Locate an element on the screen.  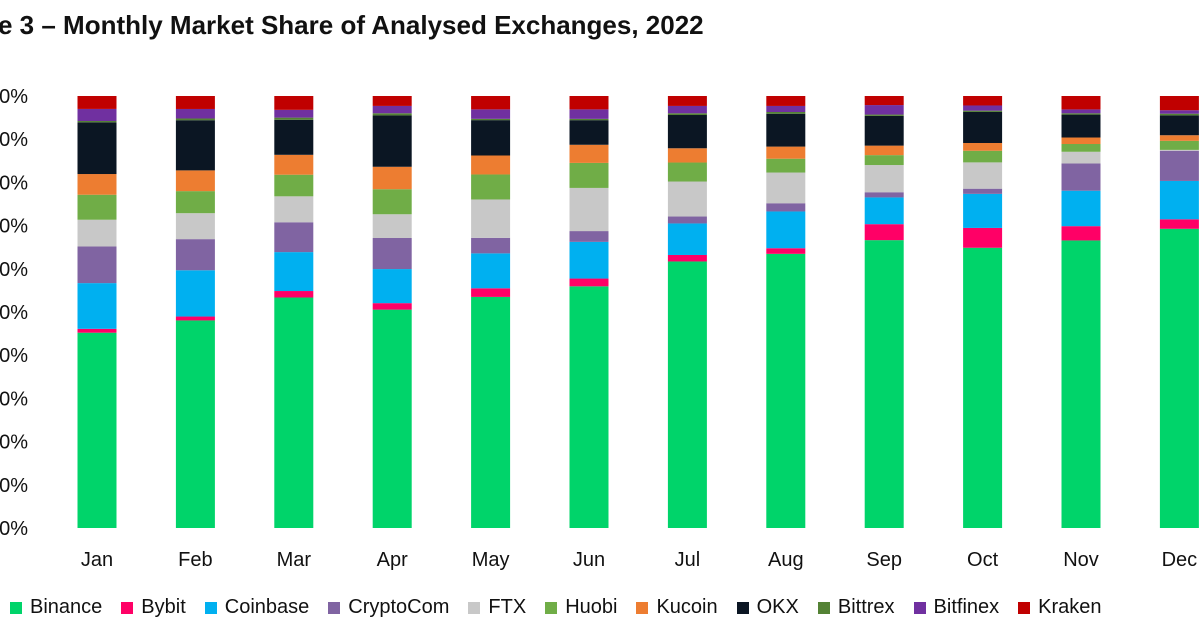
bar-segment-coinbase-feb is located at coordinates (195, 293).